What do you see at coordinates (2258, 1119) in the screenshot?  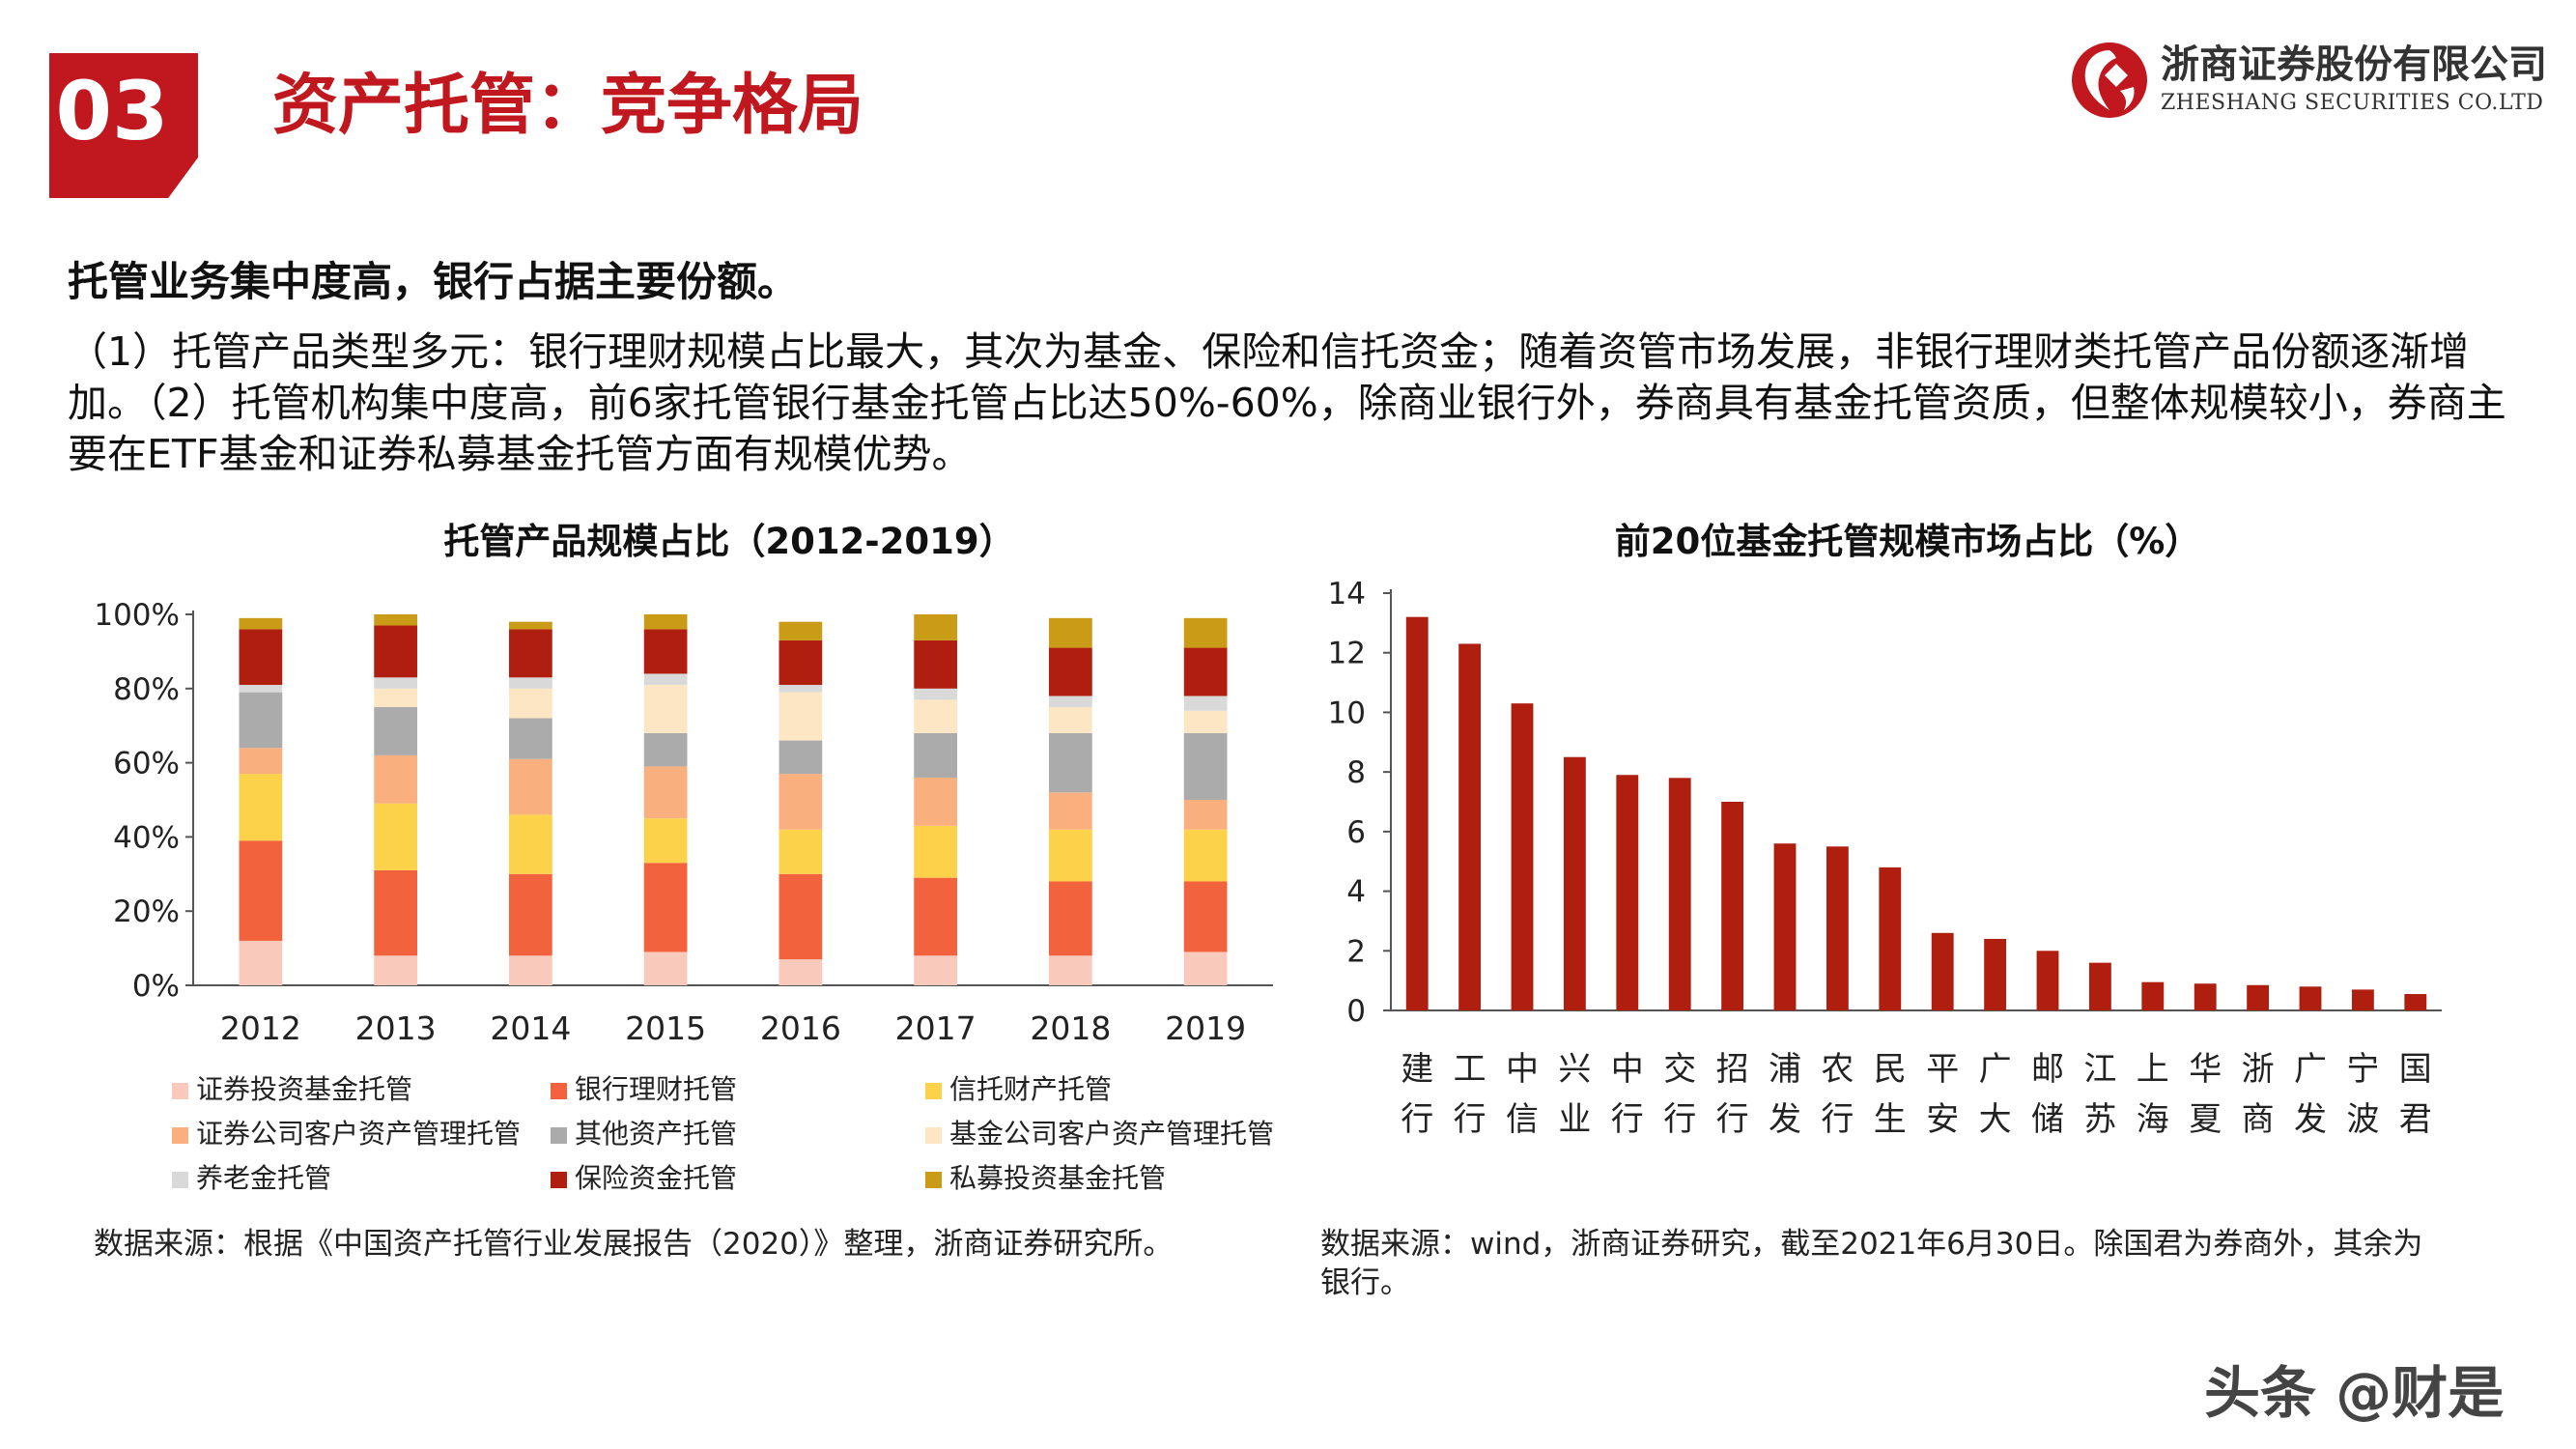 I see `x-tick-label: 商` at bounding box center [2258, 1119].